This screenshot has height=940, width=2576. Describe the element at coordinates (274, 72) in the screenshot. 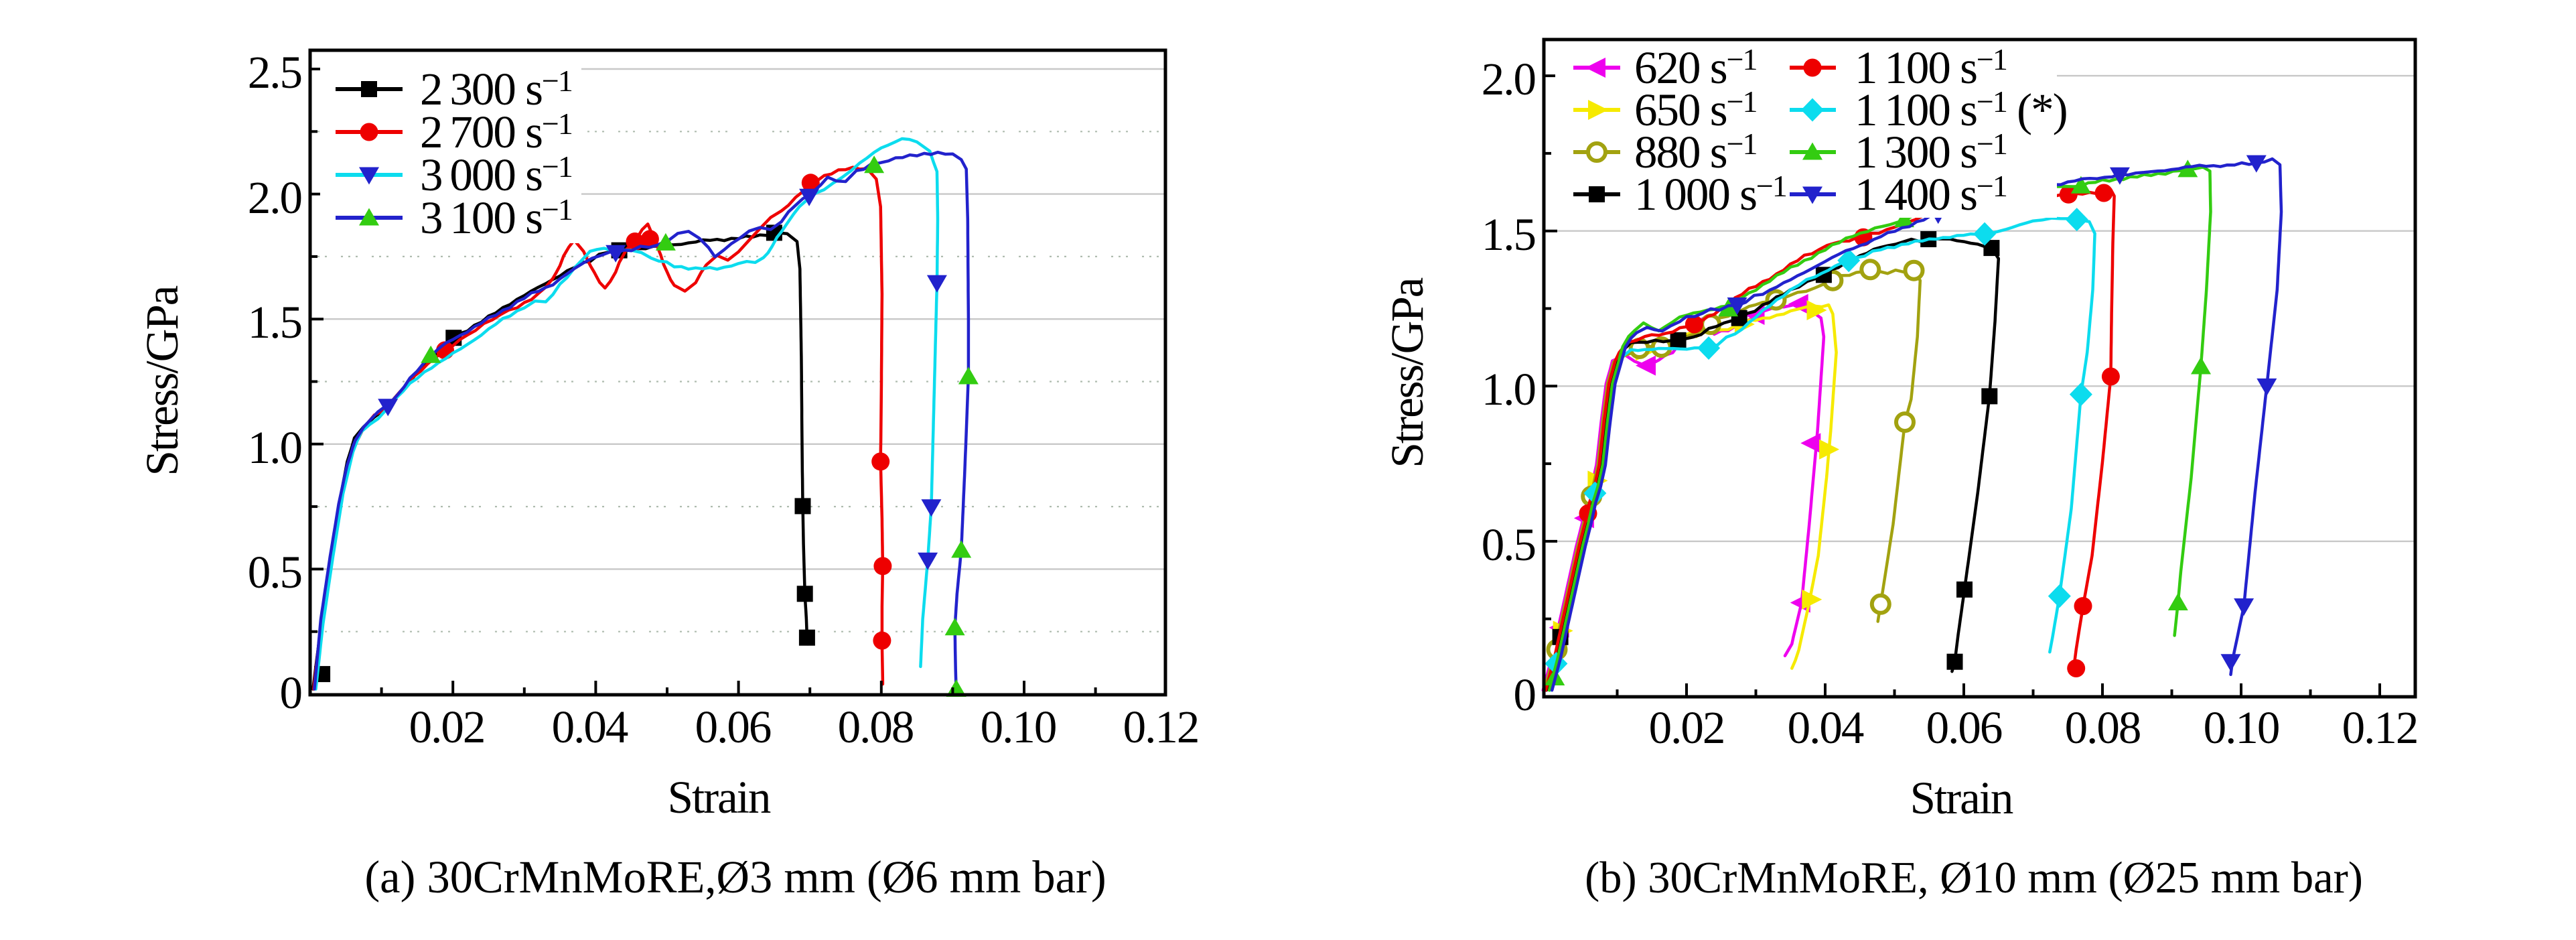

I see `svg-text: 2.5` at that location.